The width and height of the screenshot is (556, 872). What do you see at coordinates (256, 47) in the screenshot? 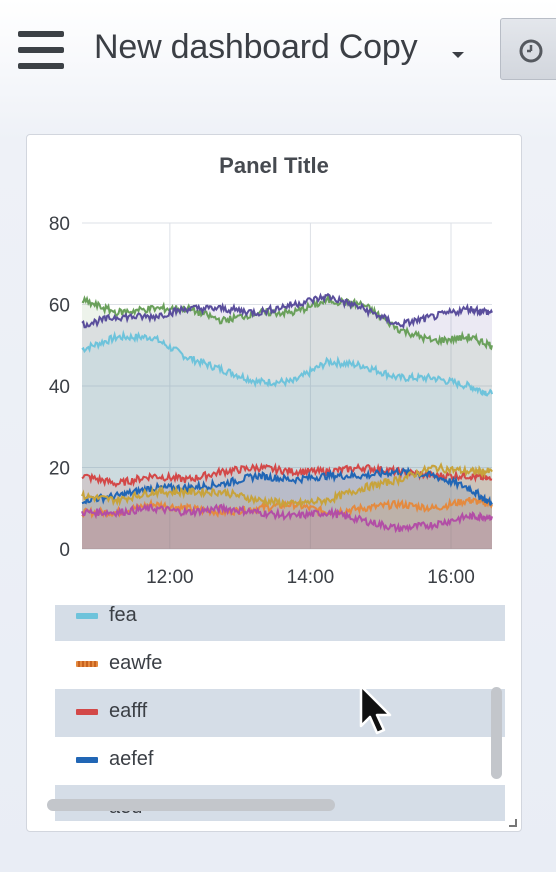
I see `dashboard-title: New dashboard Copy` at bounding box center [256, 47].